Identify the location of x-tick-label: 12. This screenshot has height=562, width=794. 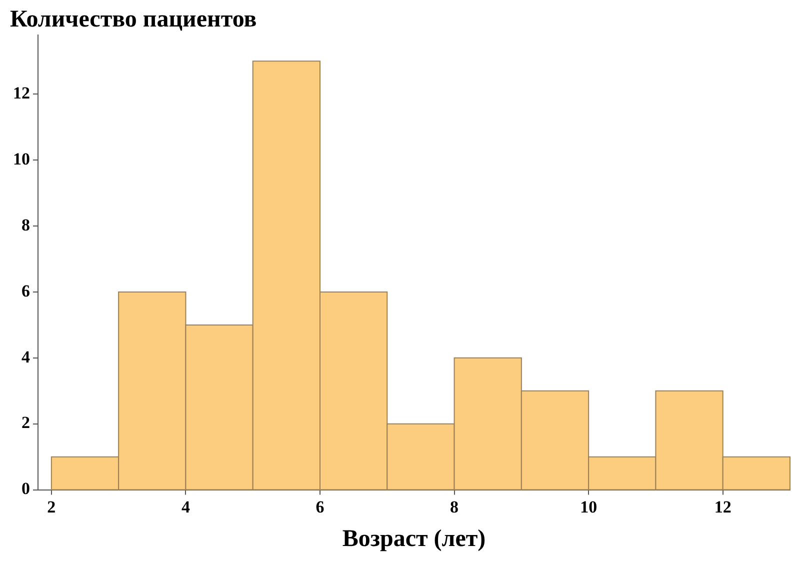
(723, 506).